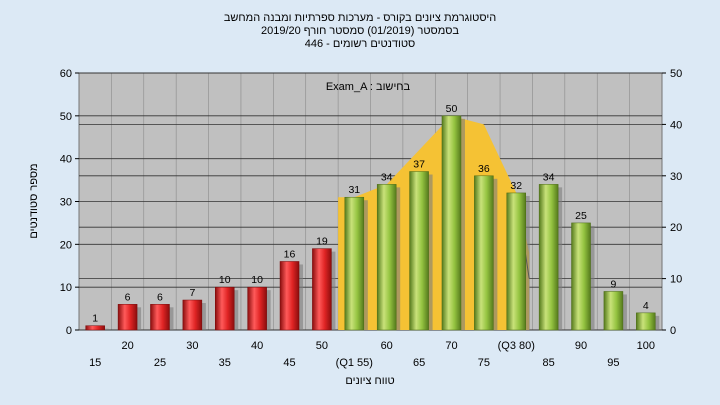 The image size is (720, 405). I want to click on bar-value-label: 37, so click(419, 165).